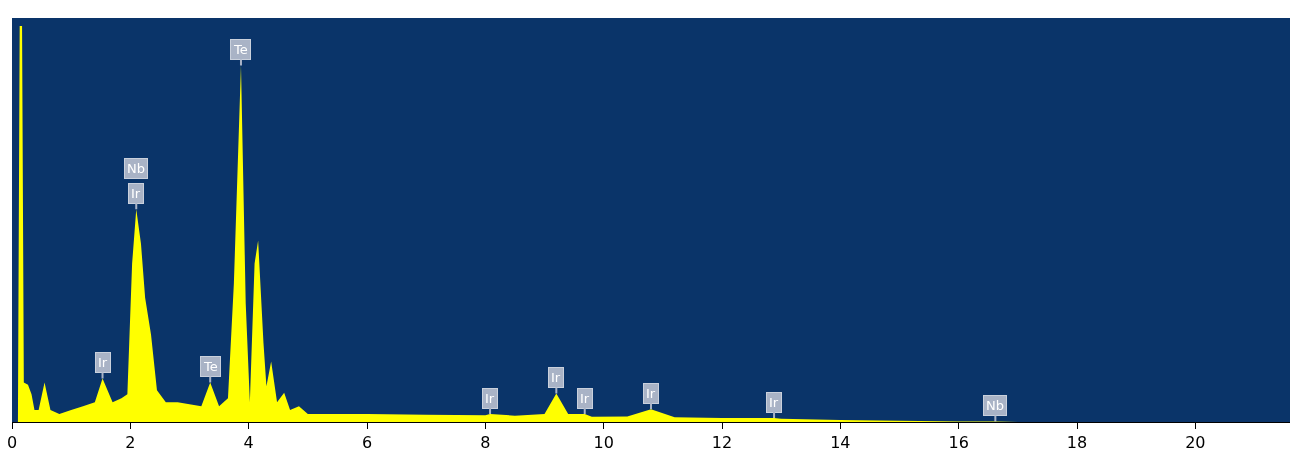  Describe the element at coordinates (840, 443) in the screenshot. I see `x-tick-label: 14` at that location.